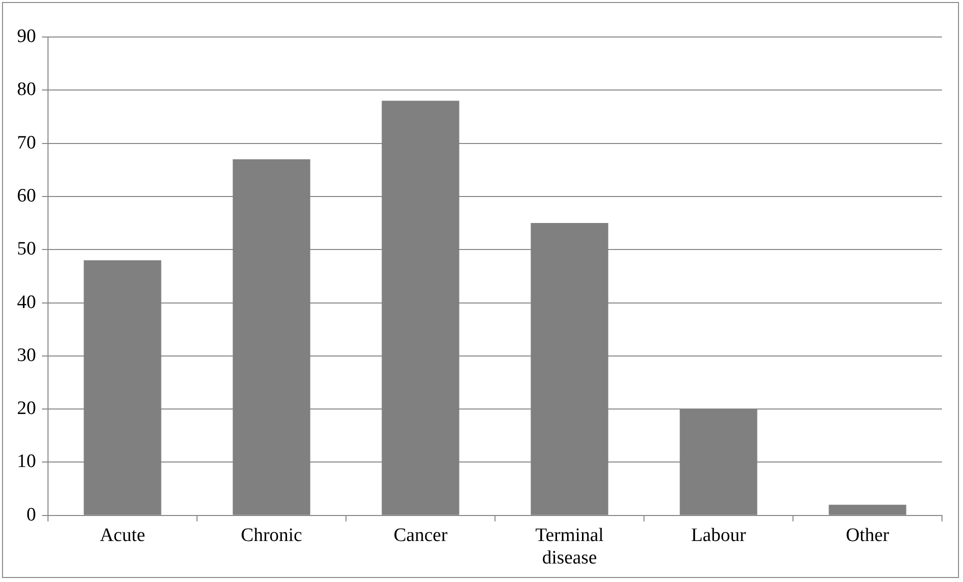 Image resolution: width=963 pixels, height=582 pixels. What do you see at coordinates (123, 535) in the screenshot?
I see `x-tick-label: Acute` at bounding box center [123, 535].